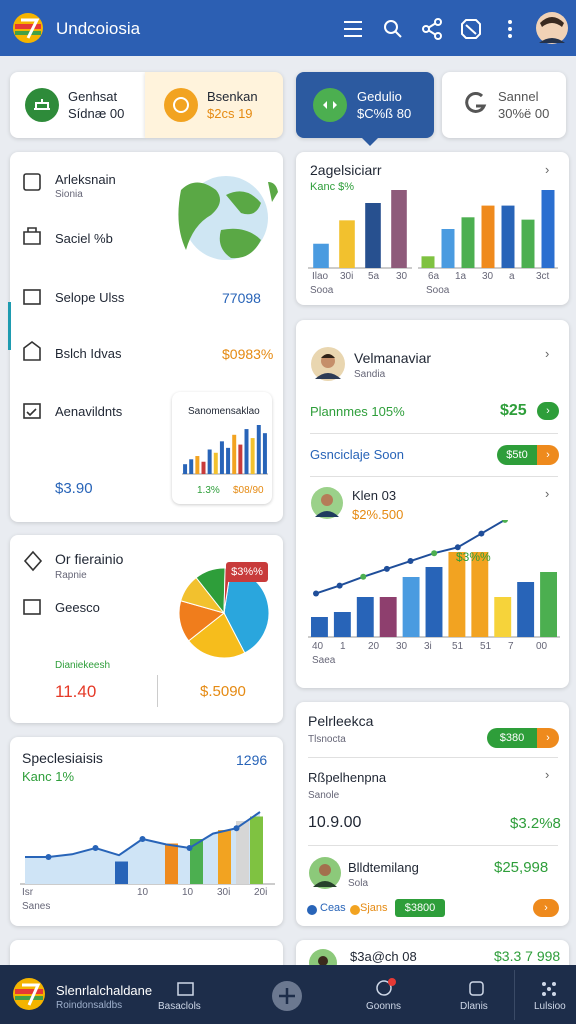  I want to click on summary-title: Gedulio, so click(379, 96).